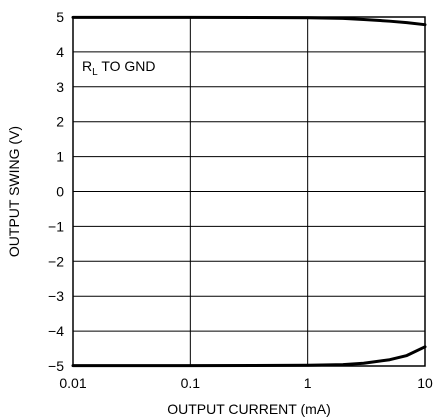  Describe the element at coordinates (191, 383) in the screenshot. I see `x-tick-label: 0.1` at that location.